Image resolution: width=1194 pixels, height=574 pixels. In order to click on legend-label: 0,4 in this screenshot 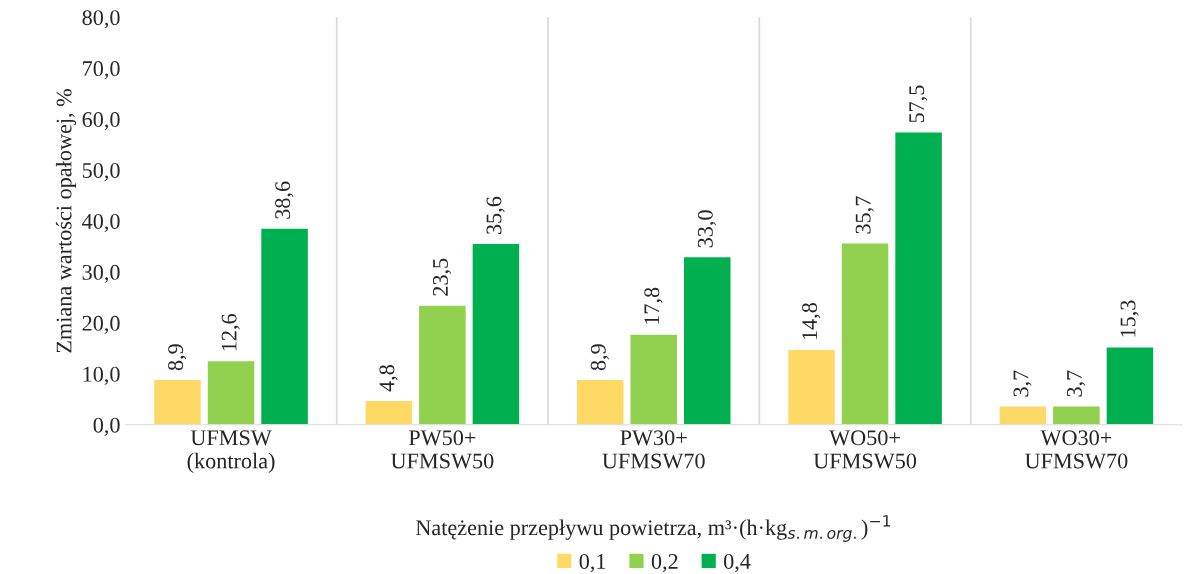, I will do `click(737, 563)`.